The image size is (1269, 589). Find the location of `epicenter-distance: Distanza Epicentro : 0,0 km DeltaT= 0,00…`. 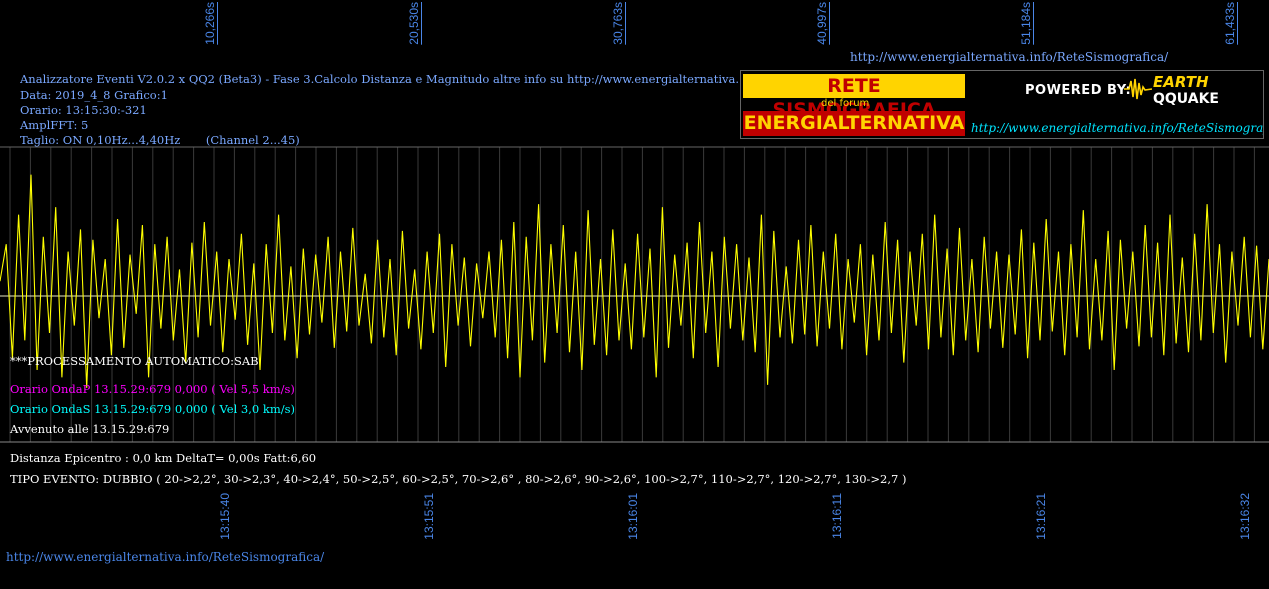

epicenter-distance: Distanza Epicentro : 0,0 km DeltaT= 0,00… is located at coordinates (163, 458).